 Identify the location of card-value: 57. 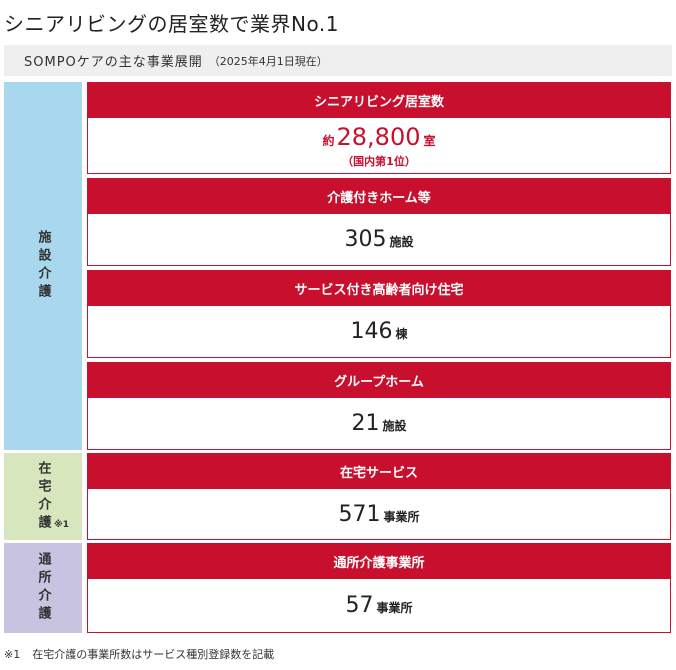
(359, 605).